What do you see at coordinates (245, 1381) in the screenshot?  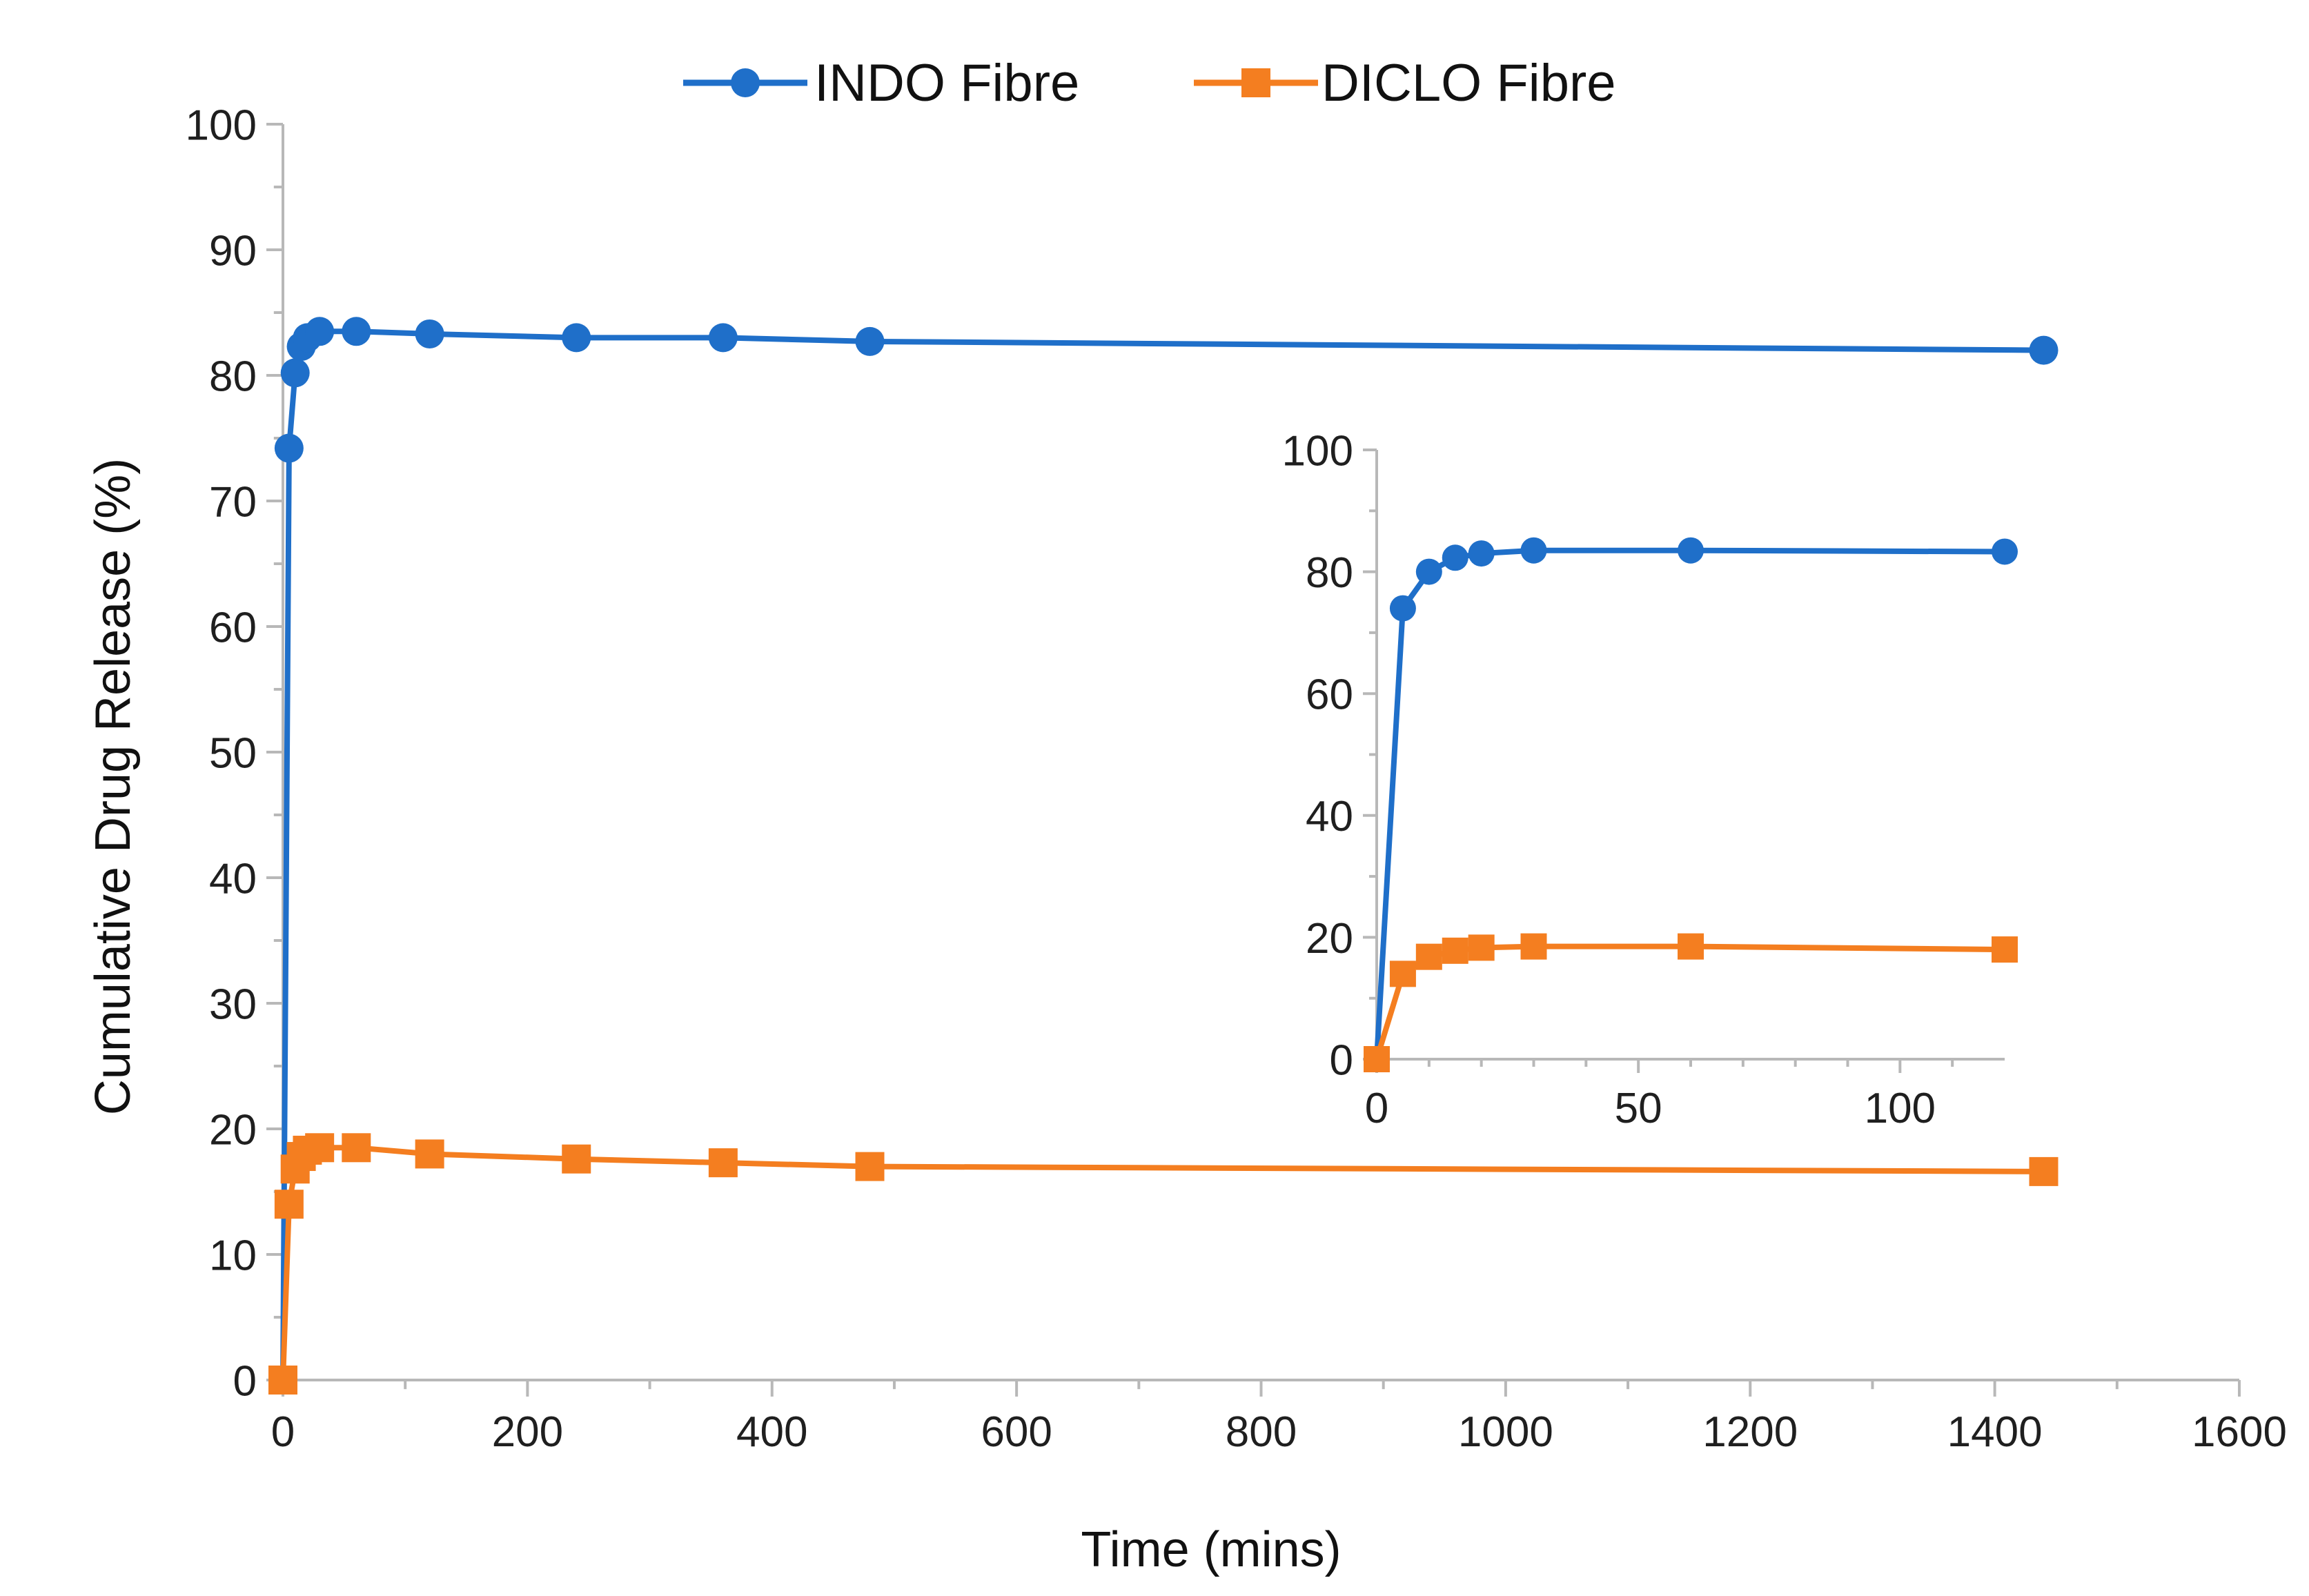 I see `main-y-tick-label: 0` at bounding box center [245, 1381].